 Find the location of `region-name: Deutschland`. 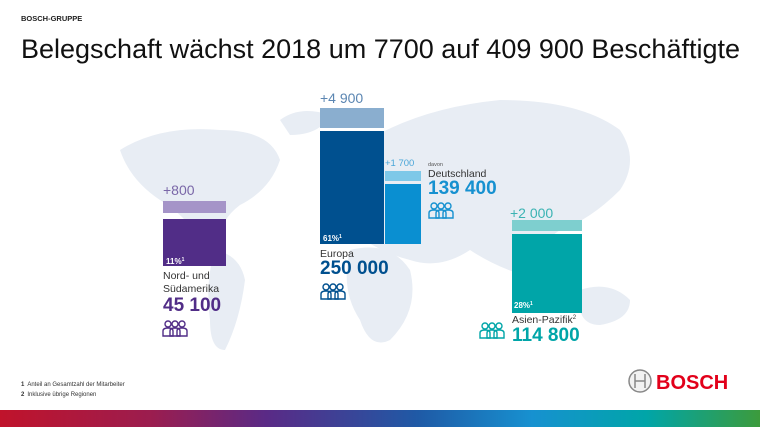

region-name: Deutschland is located at coordinates (457, 174).